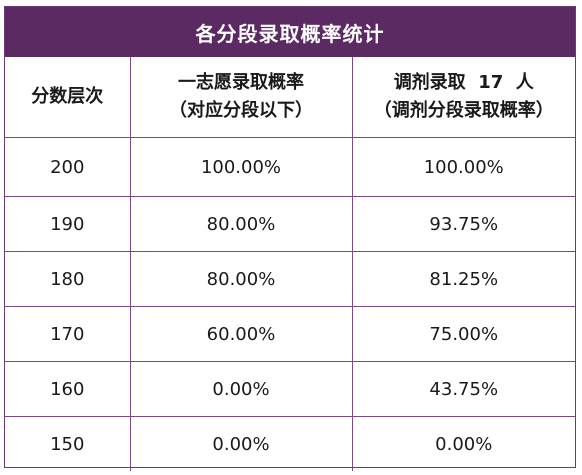  What do you see at coordinates (463, 443) in the screenshot?
I see `adjusted-cell: 0.00%` at bounding box center [463, 443].